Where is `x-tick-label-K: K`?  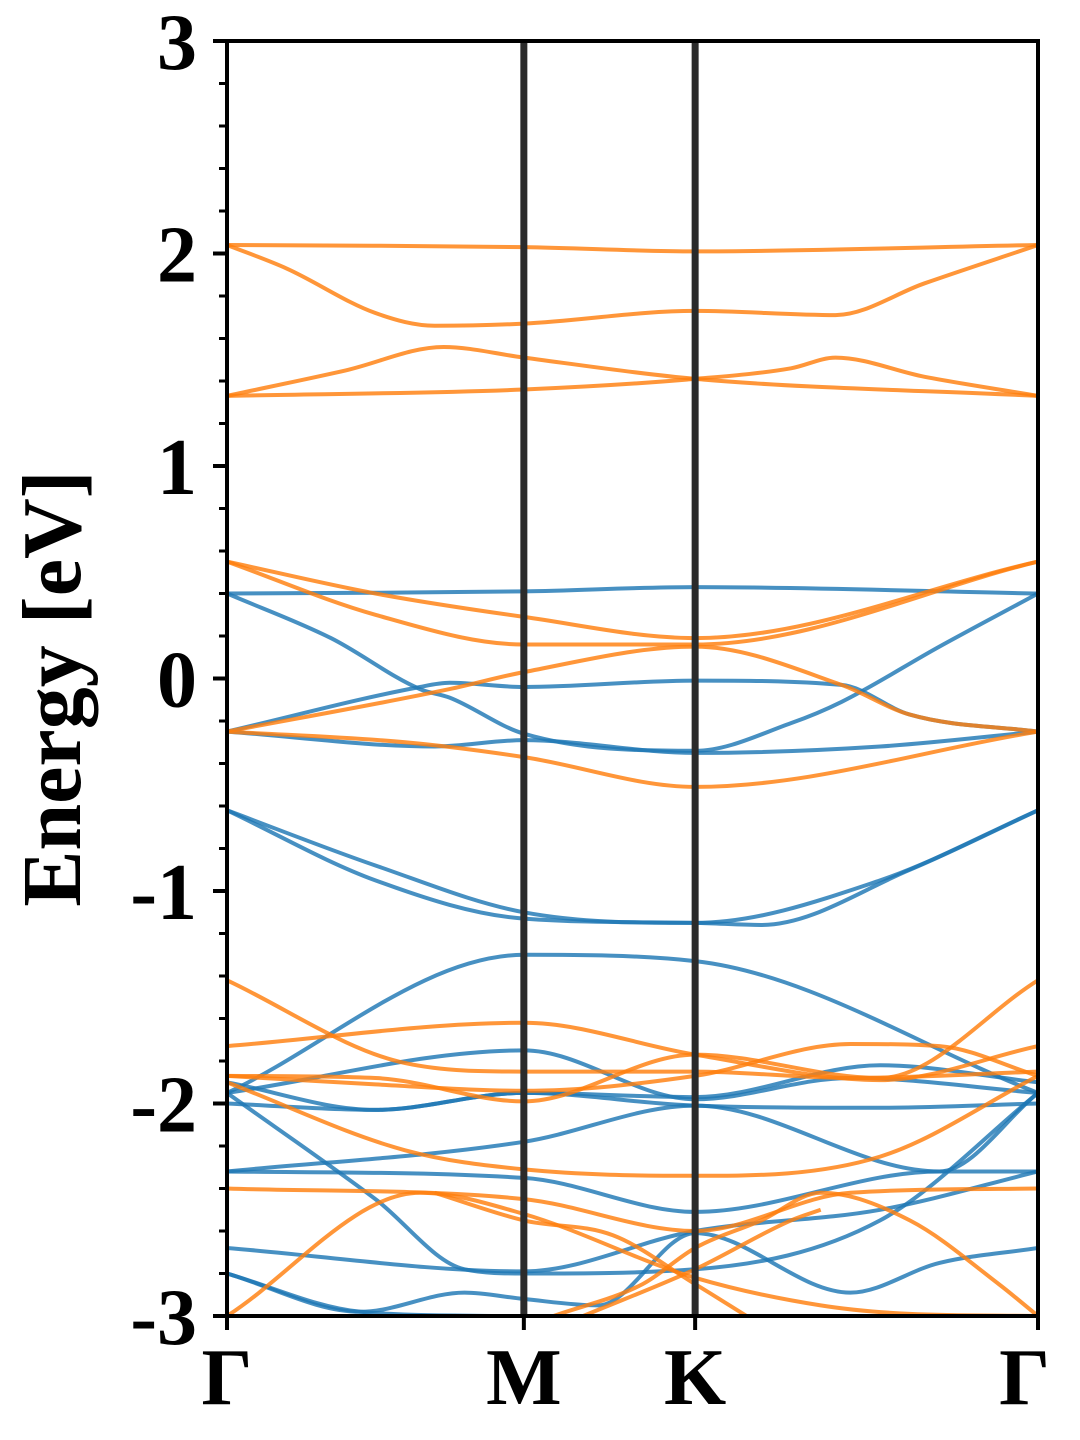 x-tick-label-K: K is located at coordinates (695, 1378).